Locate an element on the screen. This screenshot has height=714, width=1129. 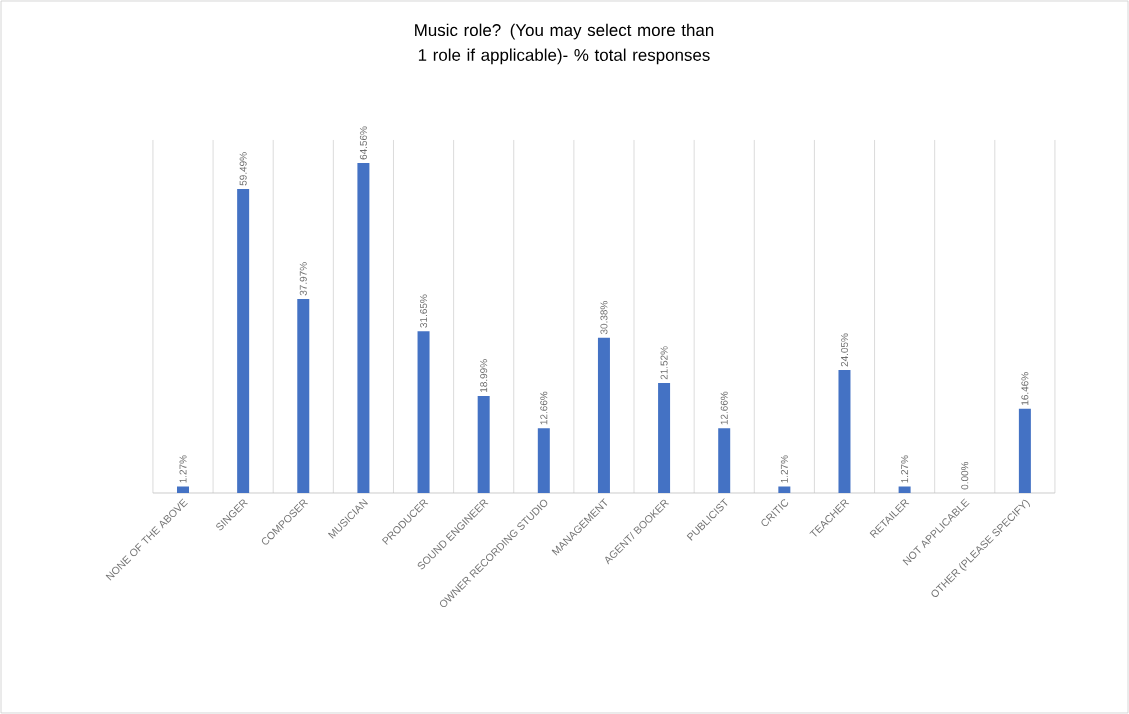
chart-title: Music role? (You may select more than 1 role if applicable)- % total responses is located at coordinates (564, 44).